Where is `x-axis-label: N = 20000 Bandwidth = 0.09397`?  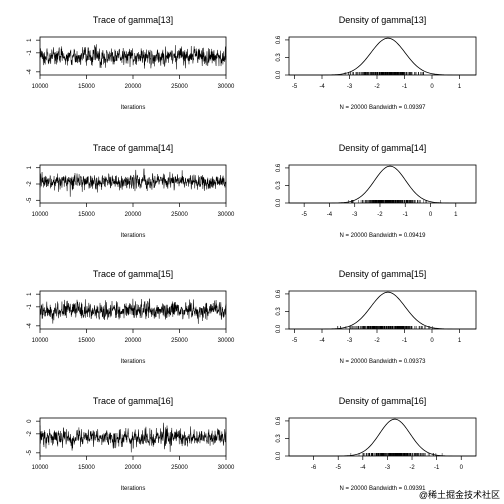 x-axis-label: N = 20000 Bandwidth = 0.09397 is located at coordinates (382, 108).